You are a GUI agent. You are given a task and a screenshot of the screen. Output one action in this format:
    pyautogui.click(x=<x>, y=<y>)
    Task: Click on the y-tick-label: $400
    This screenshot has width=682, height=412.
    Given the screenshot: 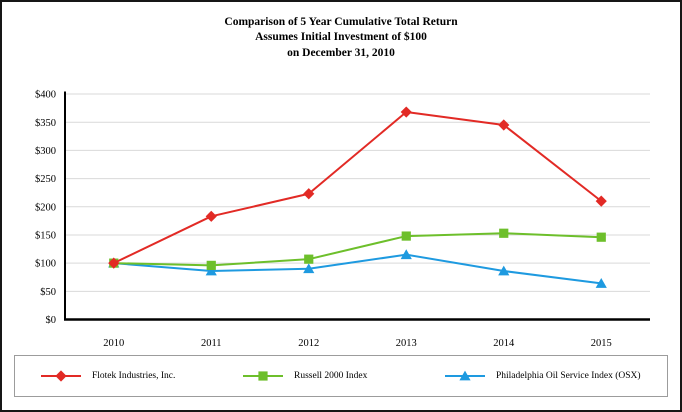 What is the action you would take?
    pyautogui.click(x=45, y=95)
    